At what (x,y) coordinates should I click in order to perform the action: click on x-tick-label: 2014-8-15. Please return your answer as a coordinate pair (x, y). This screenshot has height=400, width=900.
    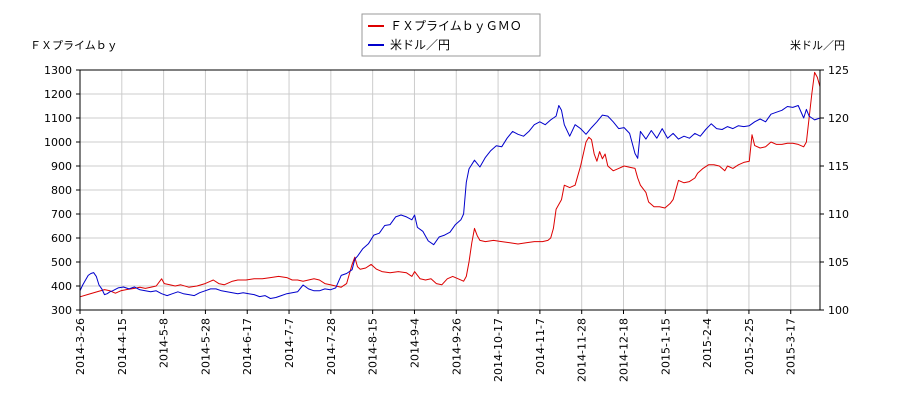
    Looking at the image, I should click on (373, 346).